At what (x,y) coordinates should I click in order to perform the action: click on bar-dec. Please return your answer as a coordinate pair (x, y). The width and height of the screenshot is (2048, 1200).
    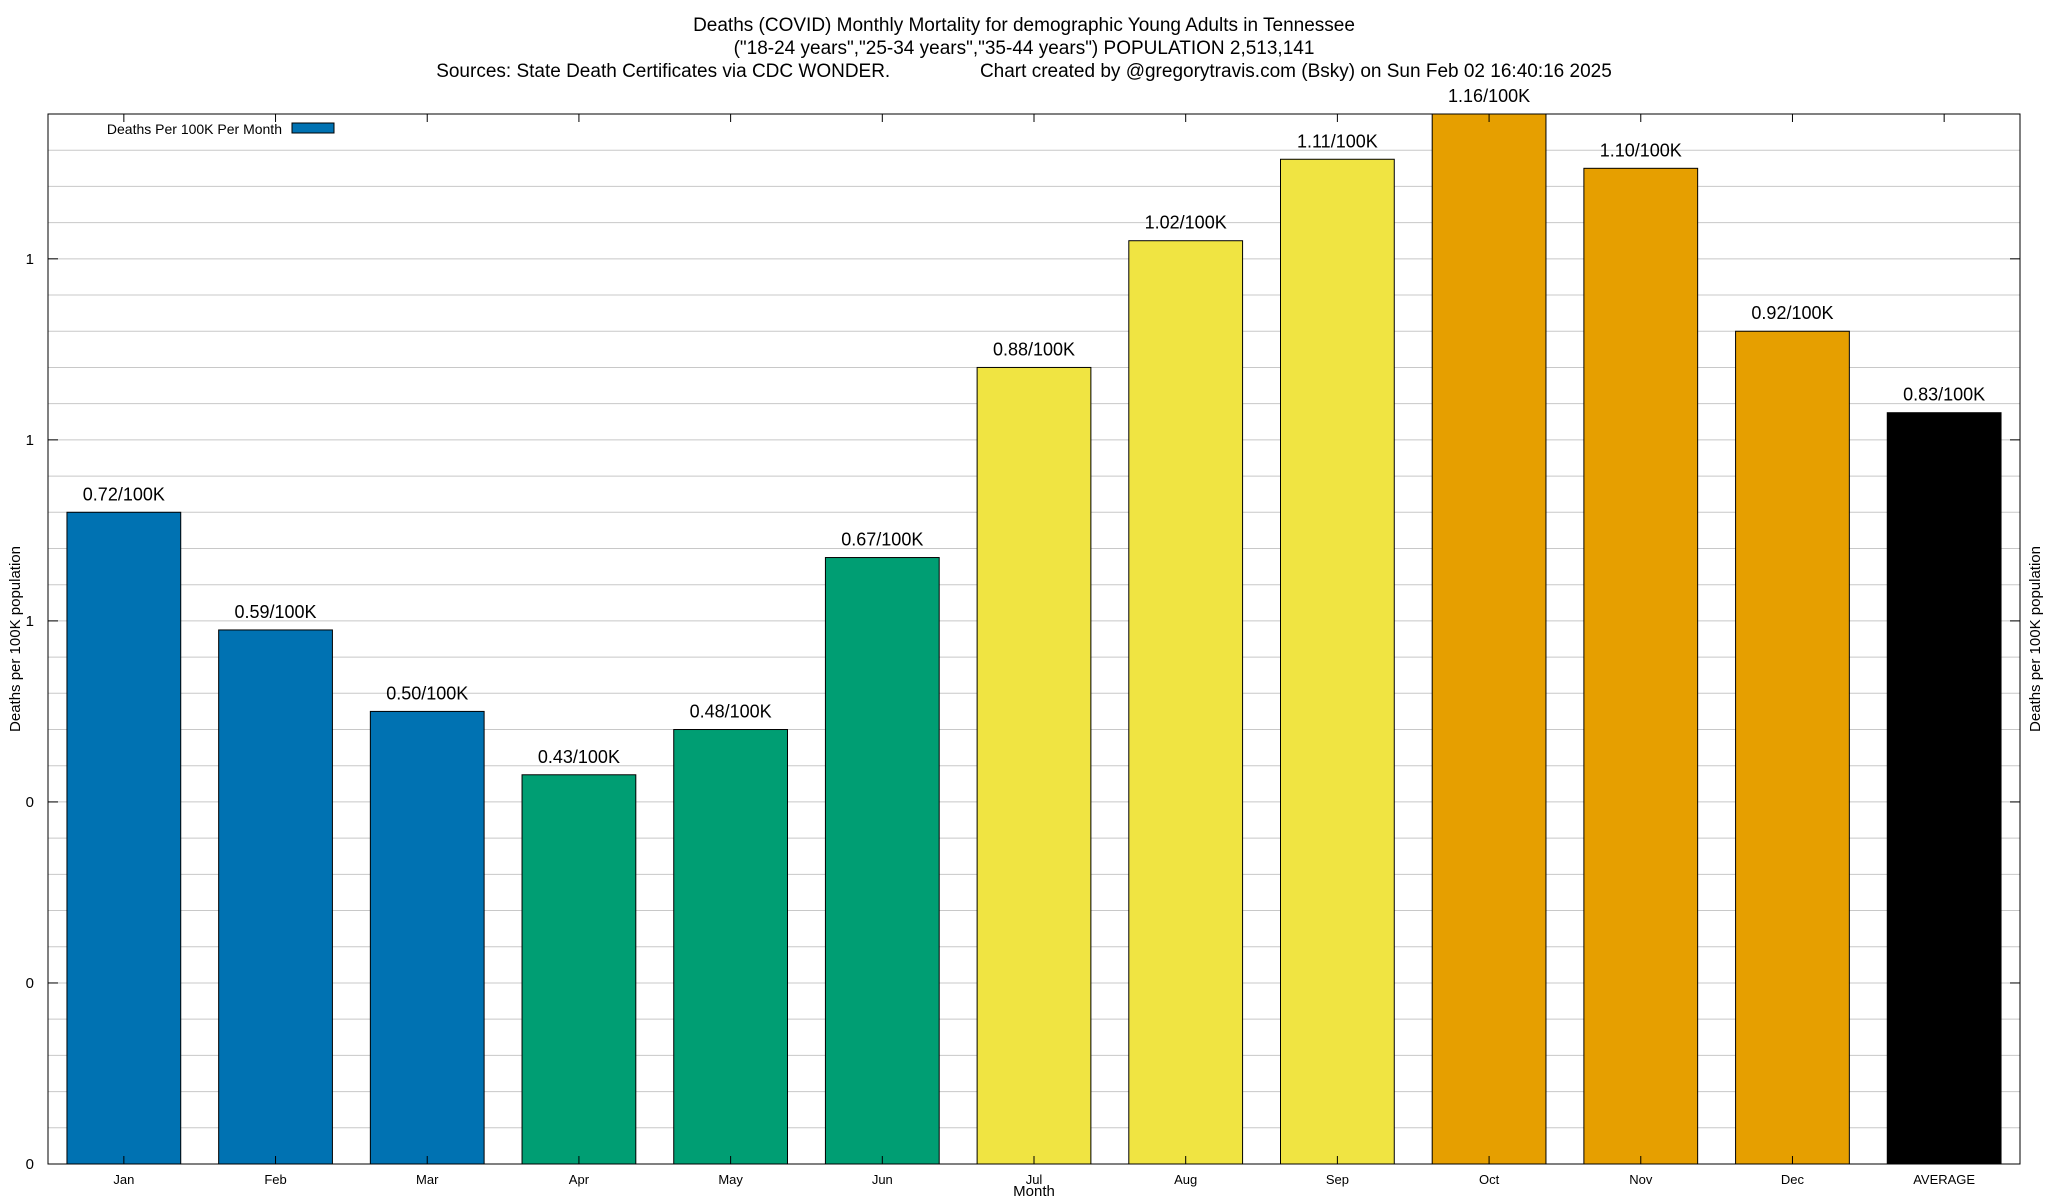
    Looking at the image, I should click on (1792, 747).